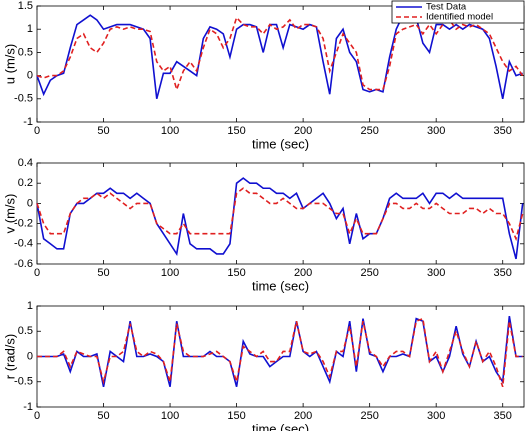  Describe the element at coordinates (23, 244) in the screenshot. I see `y-tick-label: -0.4` at that location.